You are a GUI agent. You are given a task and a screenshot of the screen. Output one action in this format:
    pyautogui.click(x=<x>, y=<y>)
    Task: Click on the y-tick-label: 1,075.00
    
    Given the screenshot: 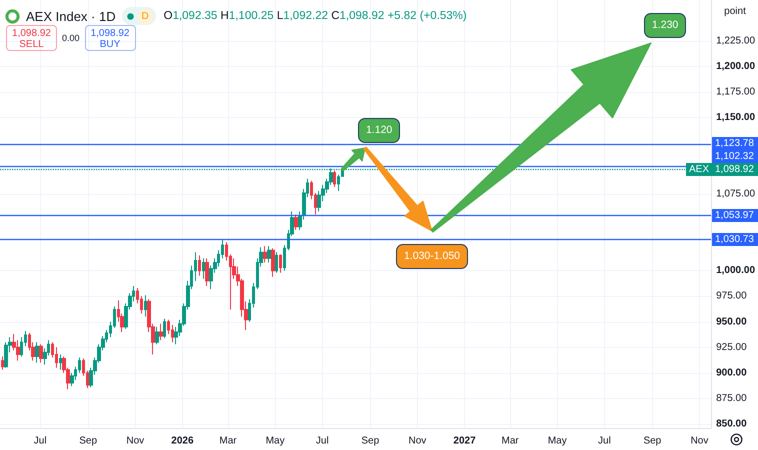 What is the action you would take?
    pyautogui.click(x=736, y=194)
    